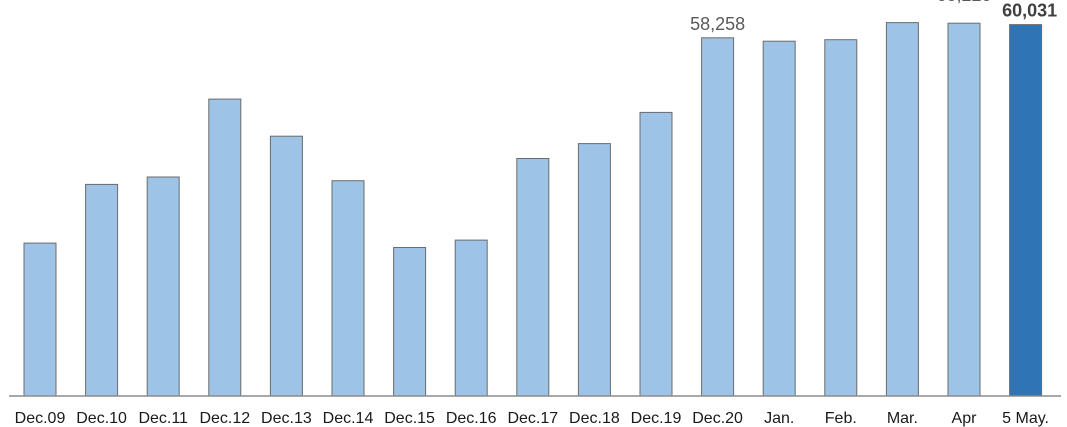 This screenshot has height=427, width=1067. What do you see at coordinates (224, 418) in the screenshot?
I see `x-tick-label: Dec.12` at bounding box center [224, 418].